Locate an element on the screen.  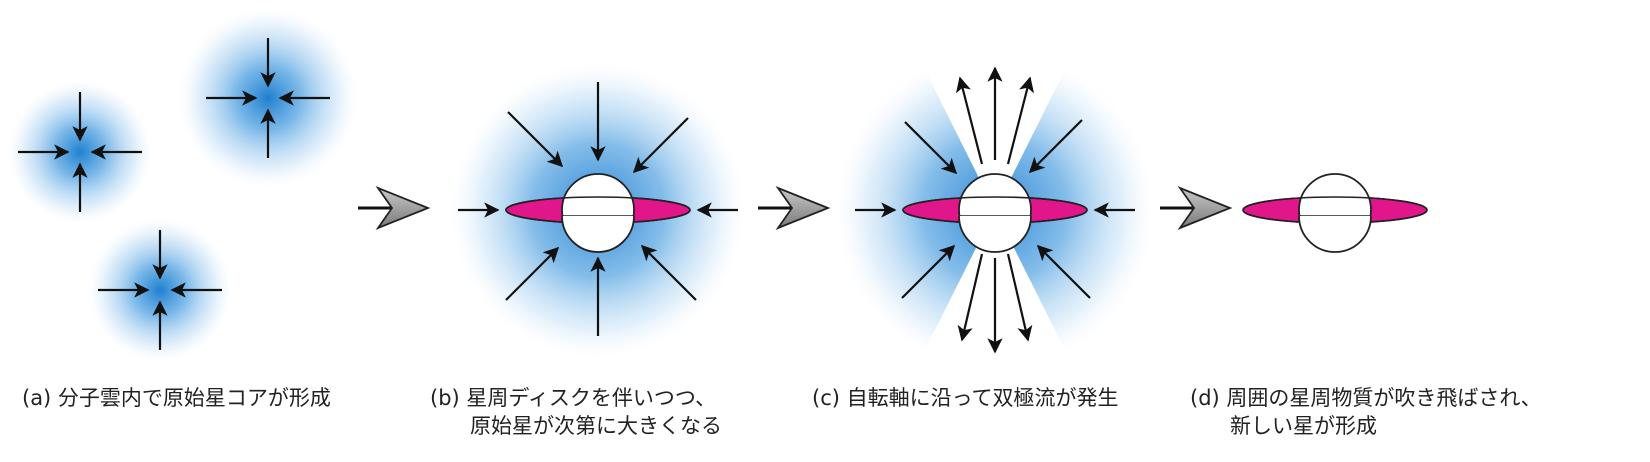
panel-c is located at coordinates (995, 210).